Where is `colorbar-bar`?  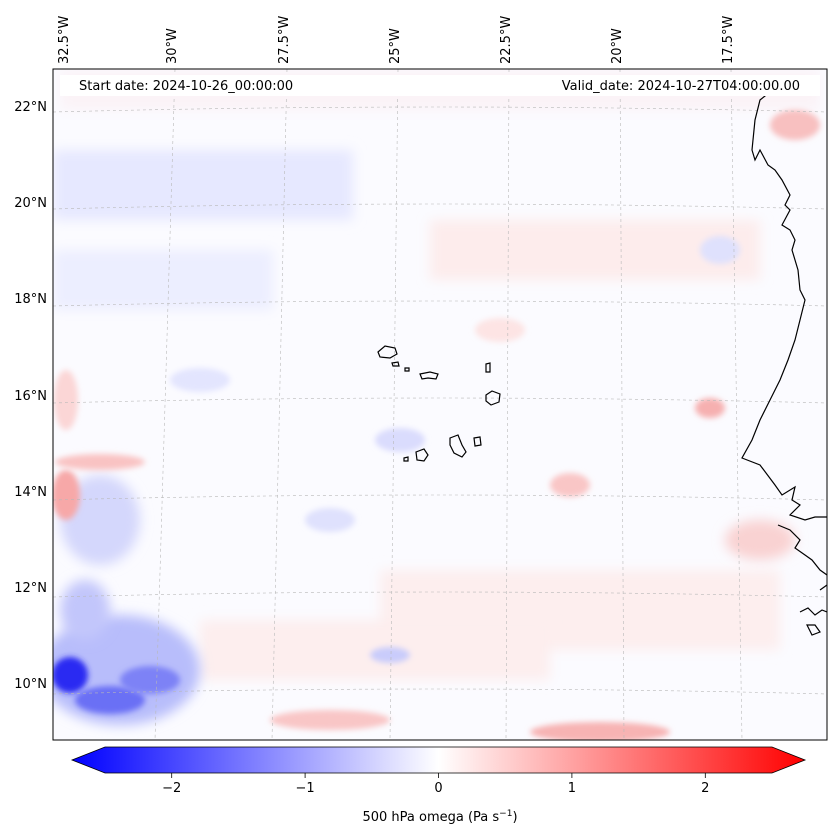 colorbar-bar is located at coordinates (438, 760).